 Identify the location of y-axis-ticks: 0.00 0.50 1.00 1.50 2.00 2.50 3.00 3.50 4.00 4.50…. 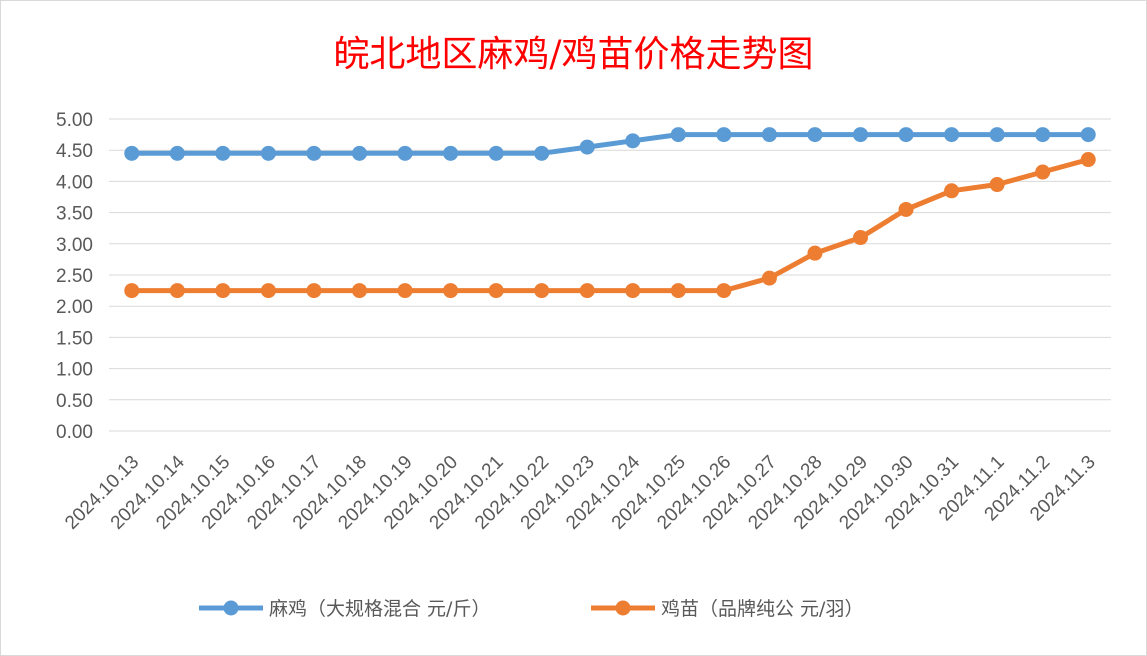
(74, 276).